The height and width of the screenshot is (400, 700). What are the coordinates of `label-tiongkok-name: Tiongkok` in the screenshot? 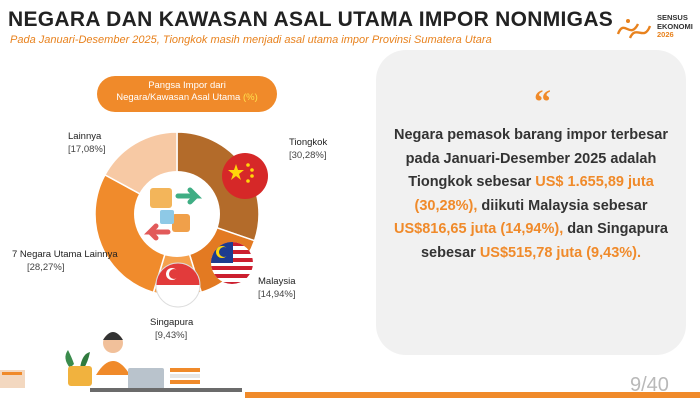 It's located at (308, 142).